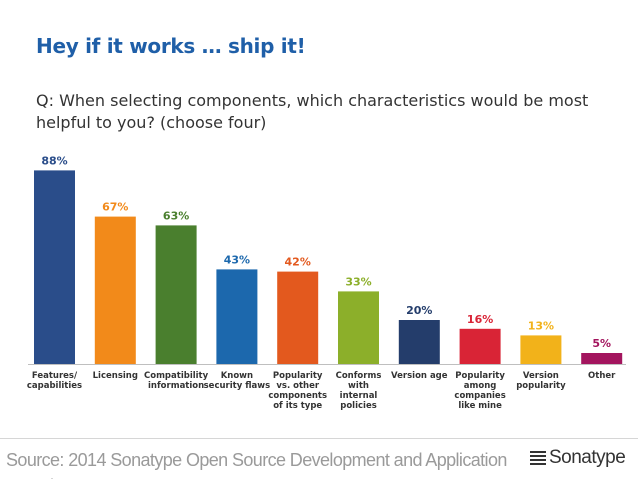 The image size is (638, 479). What do you see at coordinates (237, 381) in the screenshot?
I see `category-label: Known security flaws` at bounding box center [237, 381].